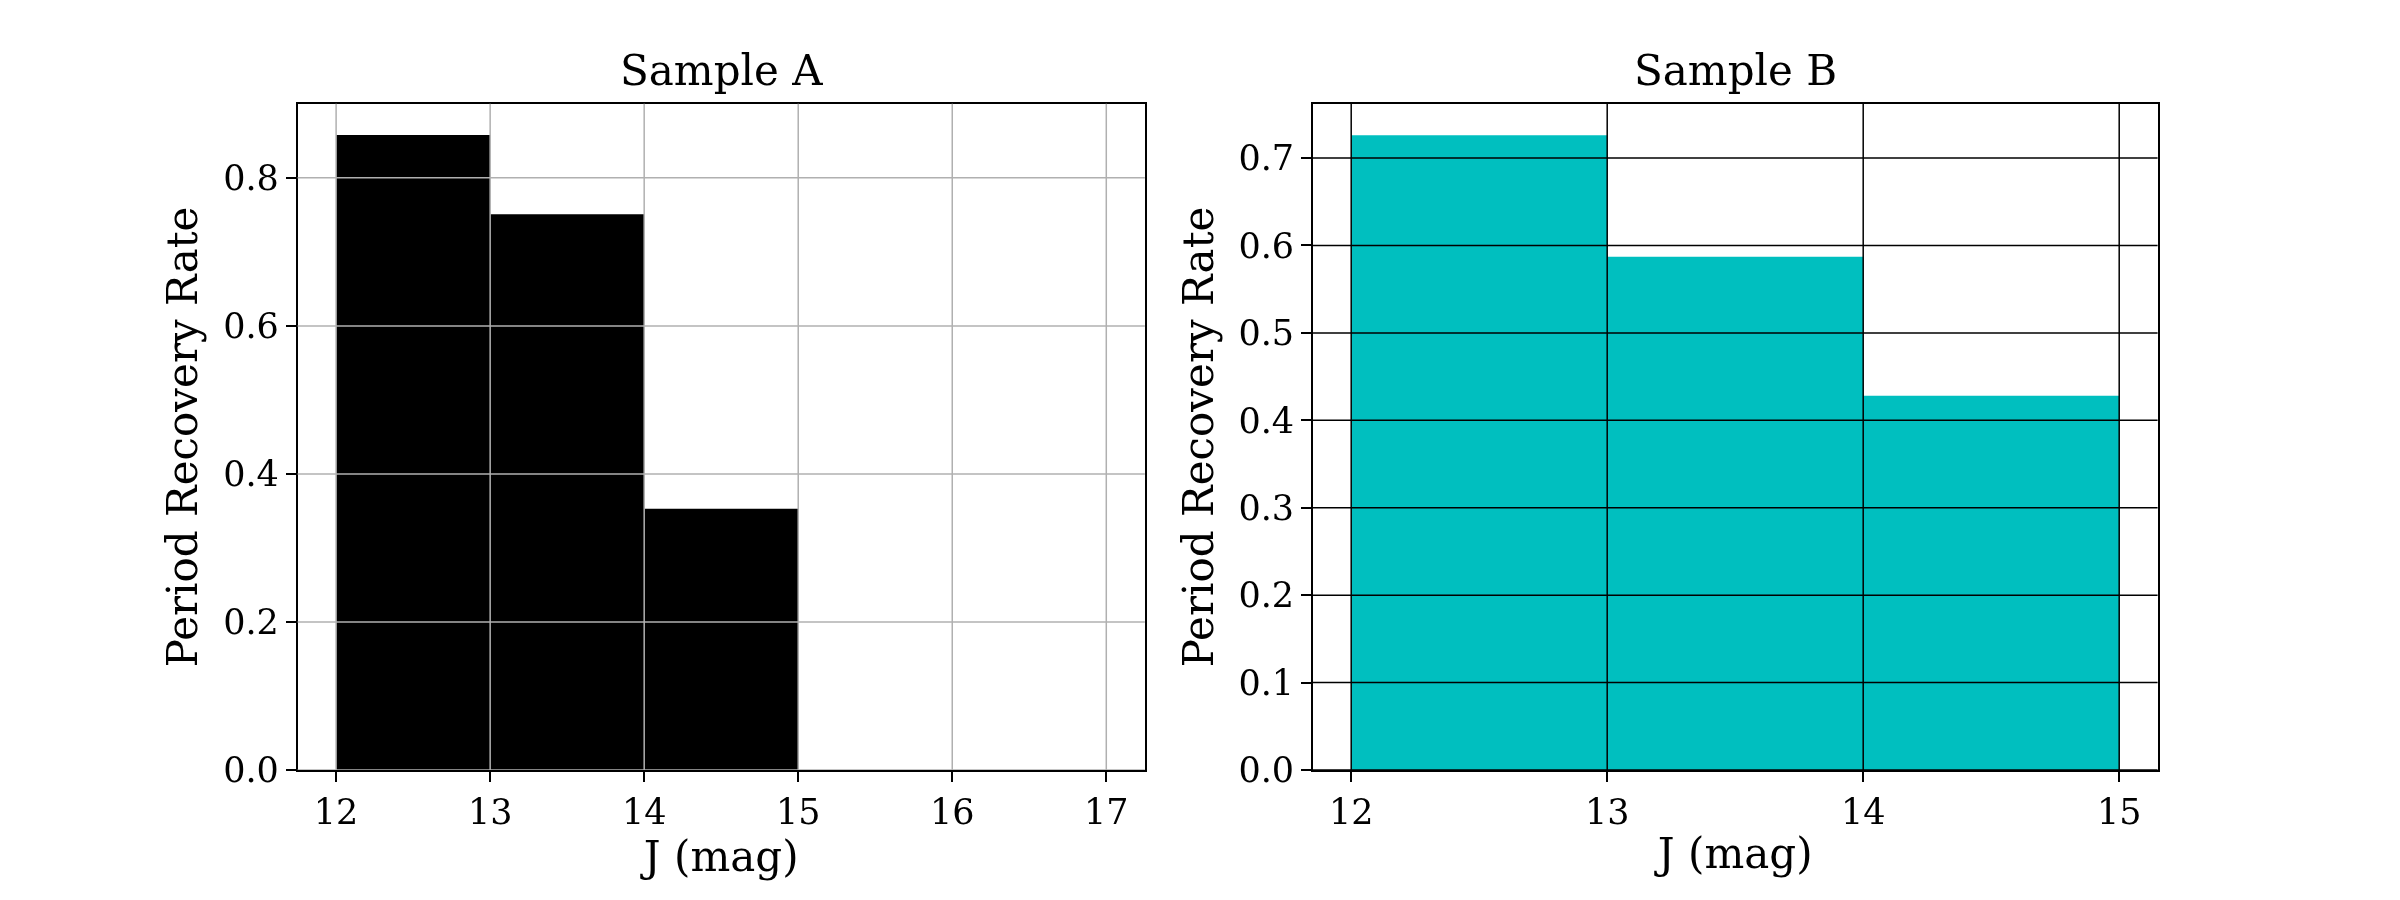  Describe the element at coordinates (1736, 70) in the screenshot. I see `chart-title: Sample B` at that location.